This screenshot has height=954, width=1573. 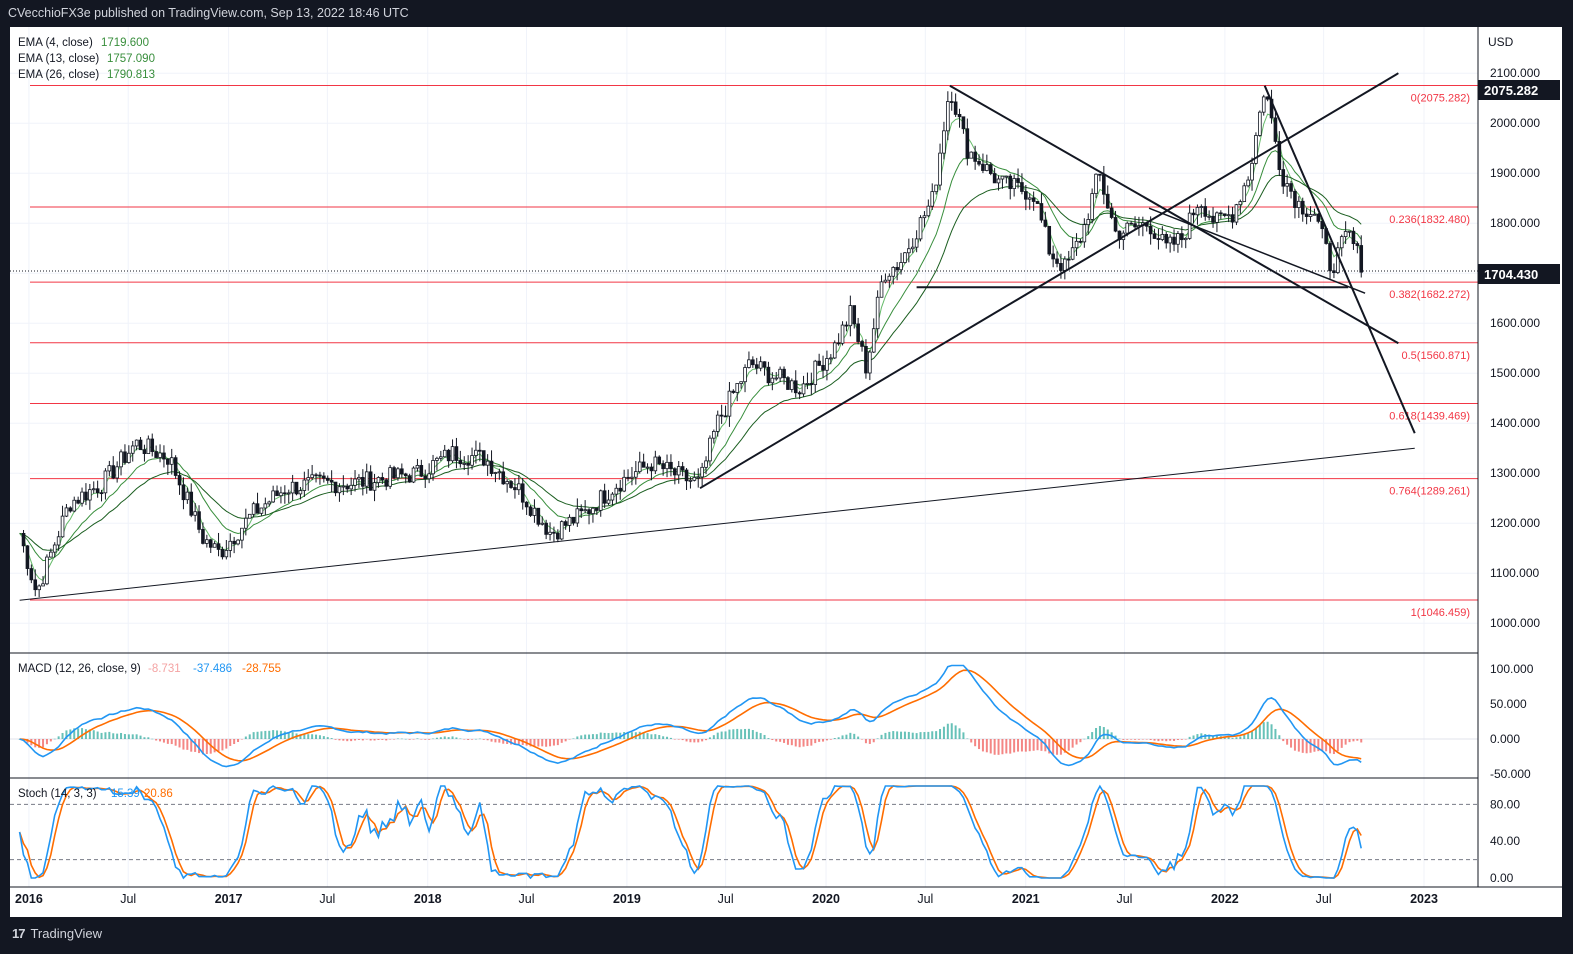 What do you see at coordinates (1511, 90) in the screenshot?
I see `high-price-badge-text: 2075.282` at bounding box center [1511, 90].